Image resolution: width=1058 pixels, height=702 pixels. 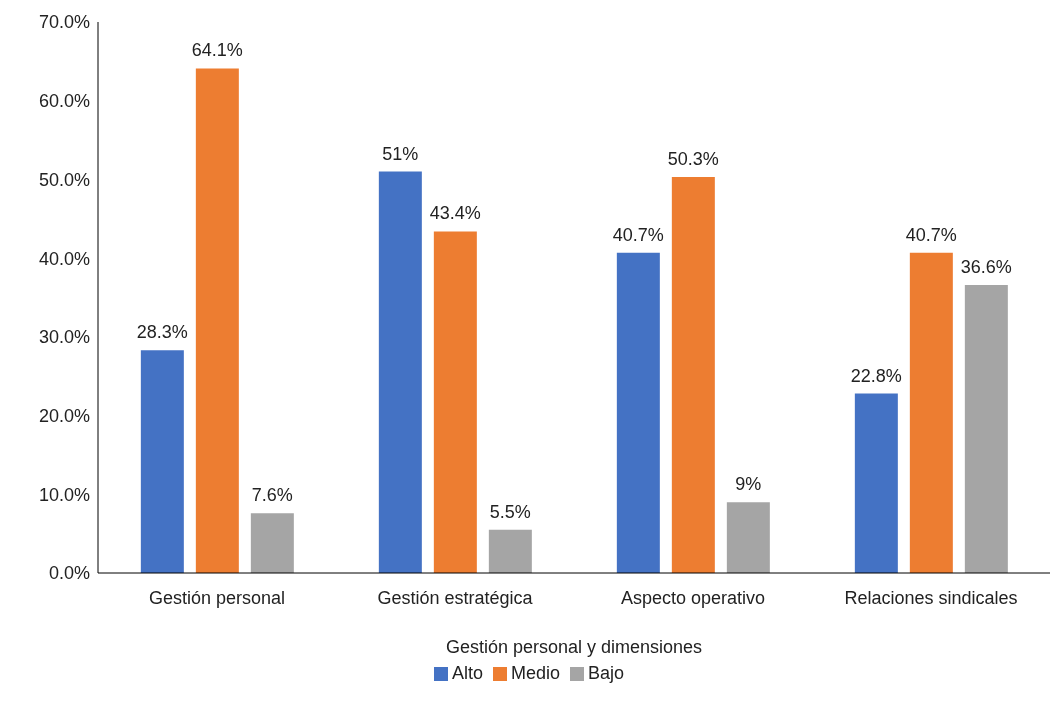 I want to click on data-label: 5.5%, so click(x=510, y=511).